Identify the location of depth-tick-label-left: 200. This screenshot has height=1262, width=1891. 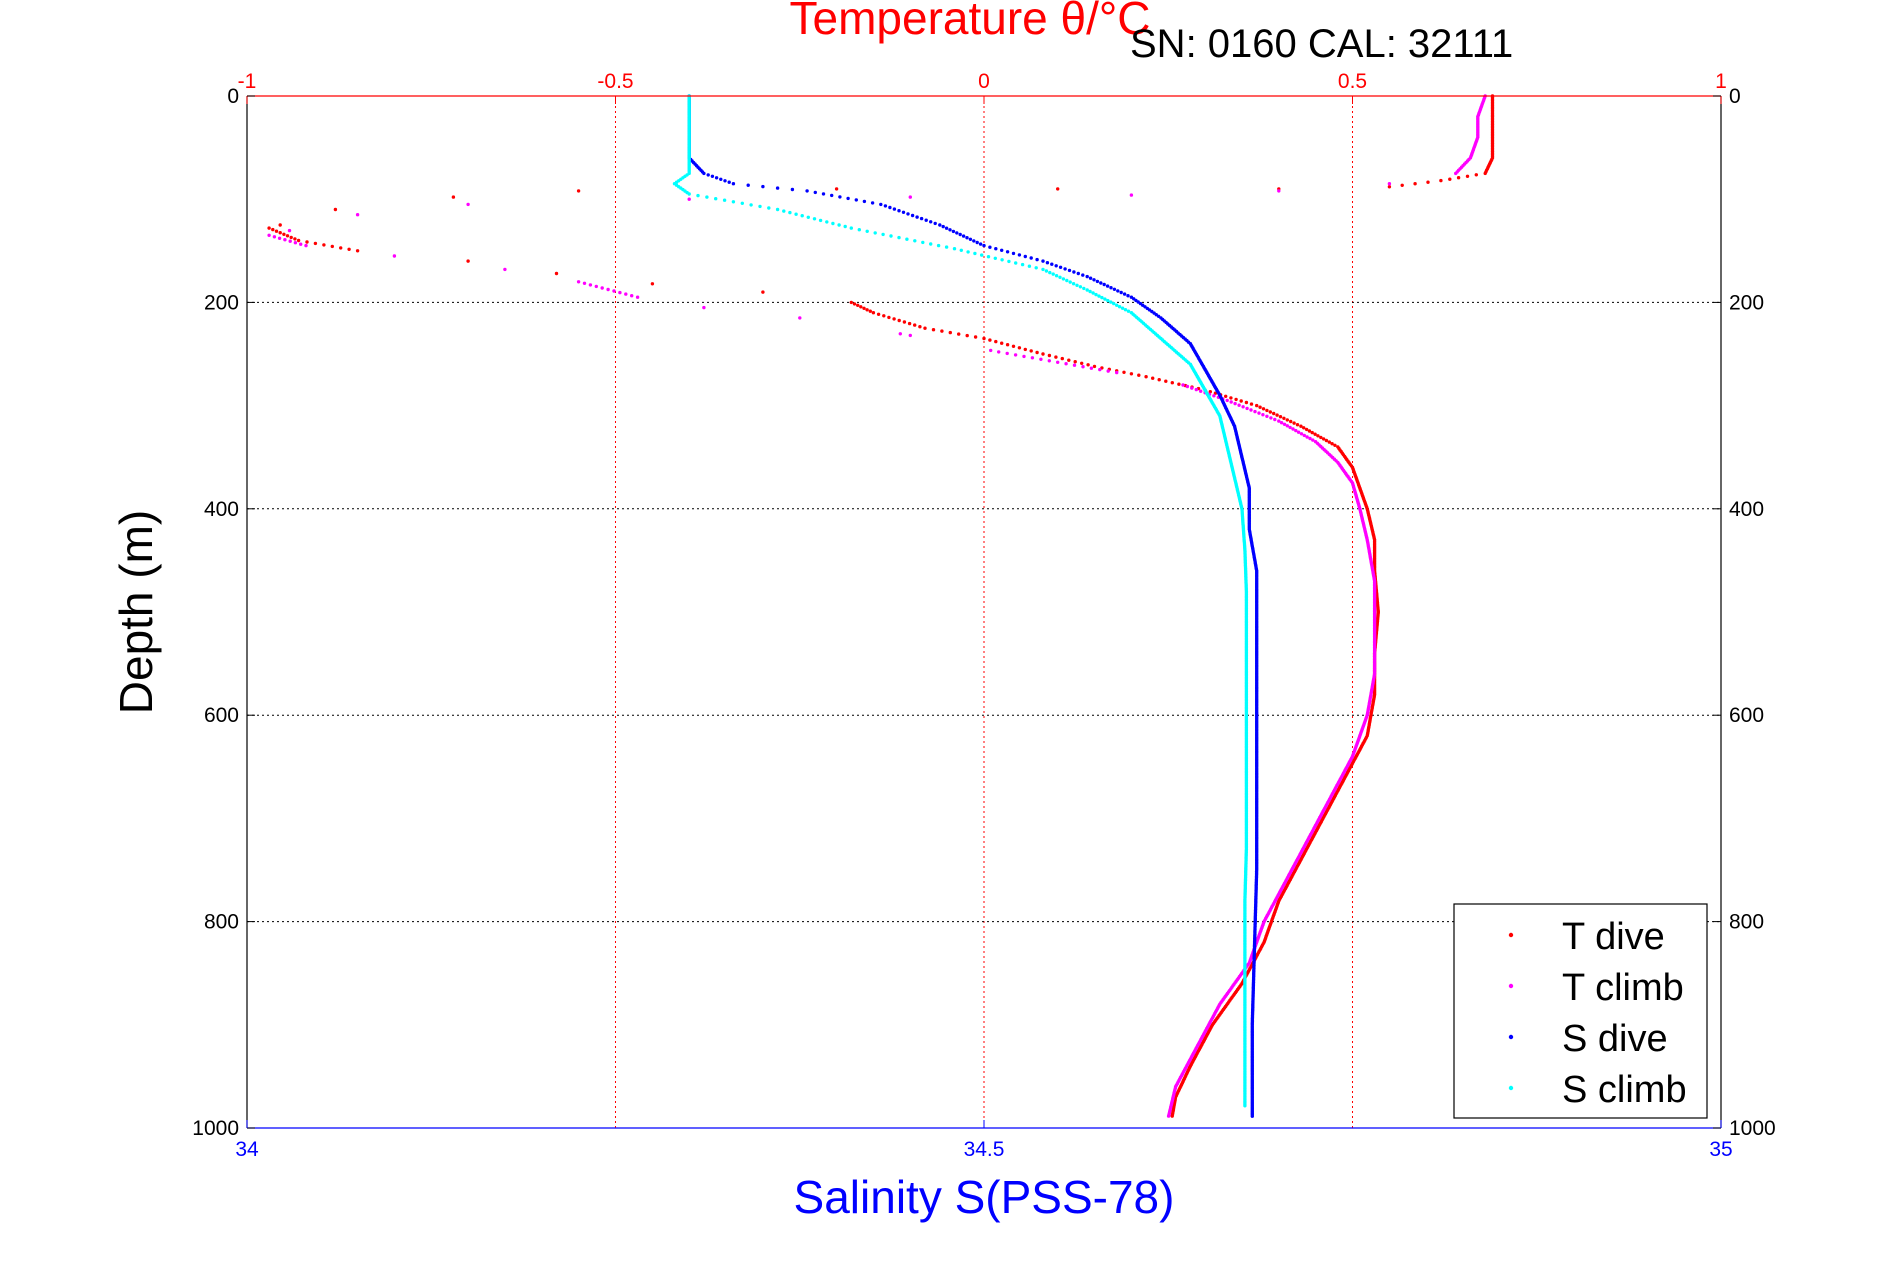
(221, 302).